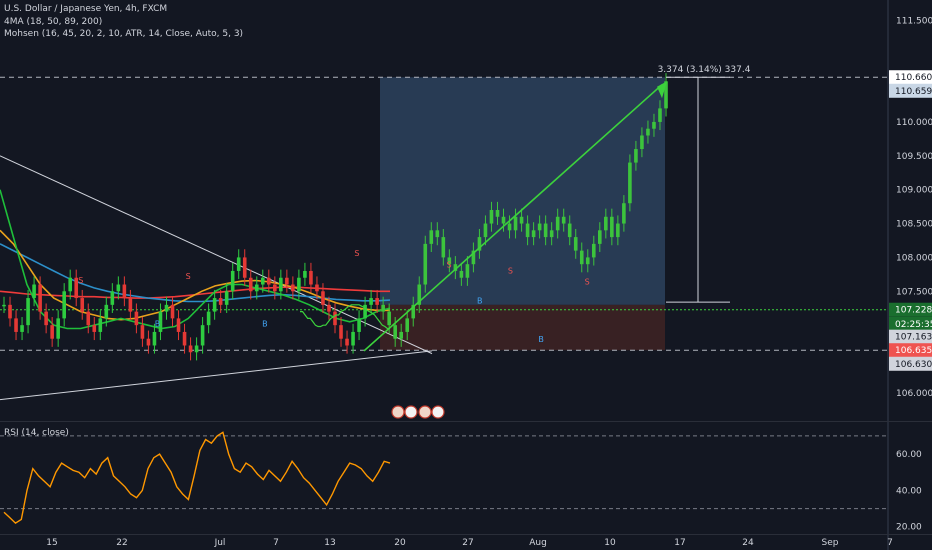 Image resolution: width=932 pixels, height=550 pixels. I want to click on time-tick-label: 15, so click(51, 543).